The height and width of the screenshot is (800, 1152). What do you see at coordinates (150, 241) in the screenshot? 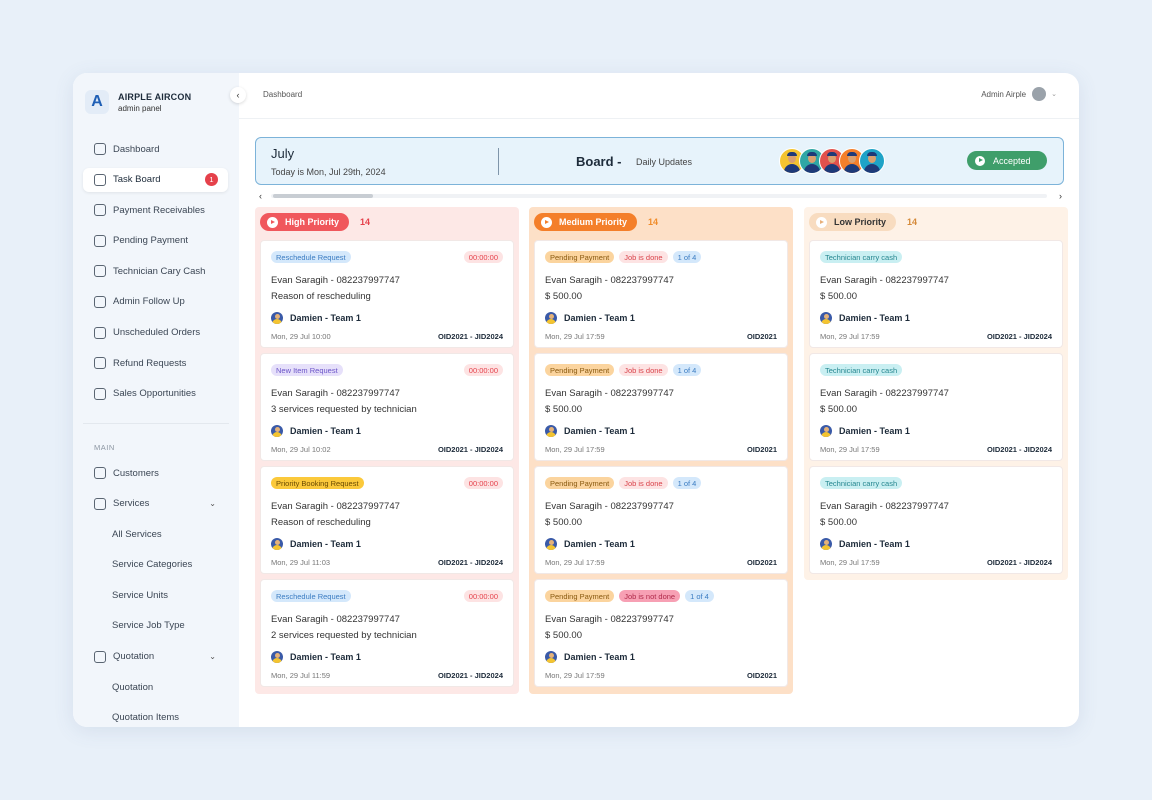
I see `sidebar-item-label: Pending Payment` at bounding box center [150, 241].